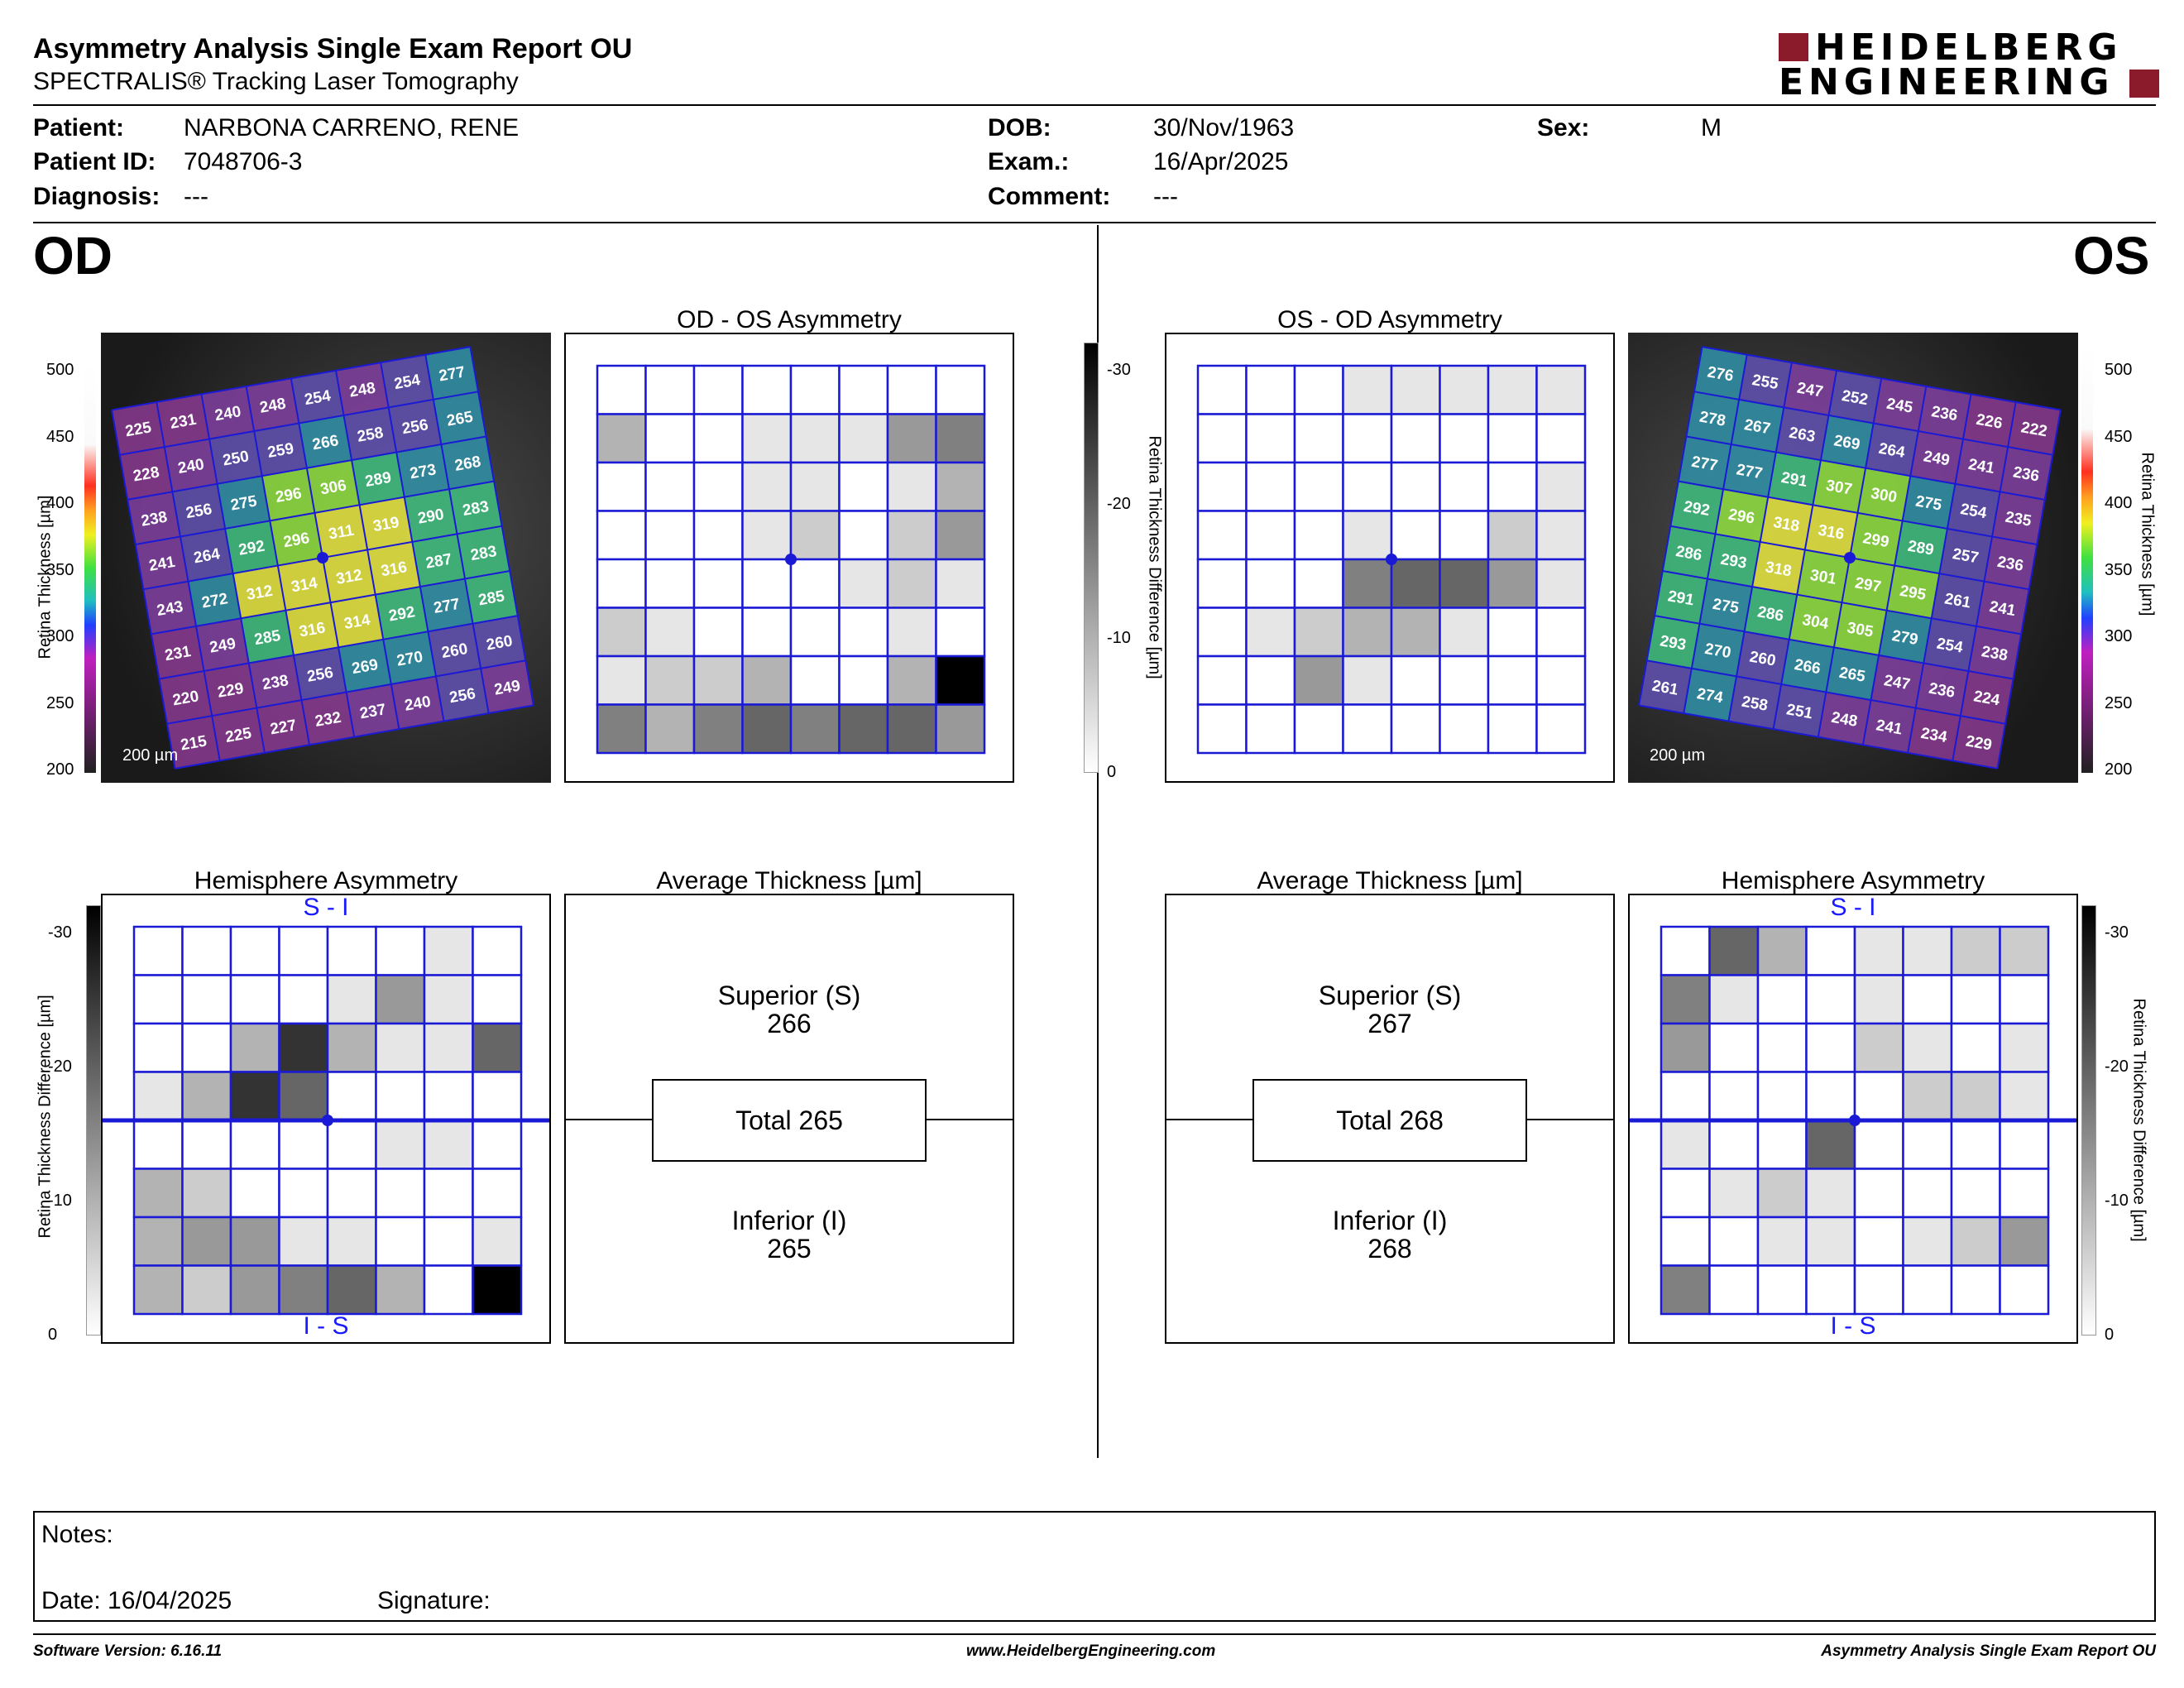 The image size is (2184, 1688). Describe the element at coordinates (1391, 559) in the screenshot. I see `os-asym-fovea-dot` at that location.